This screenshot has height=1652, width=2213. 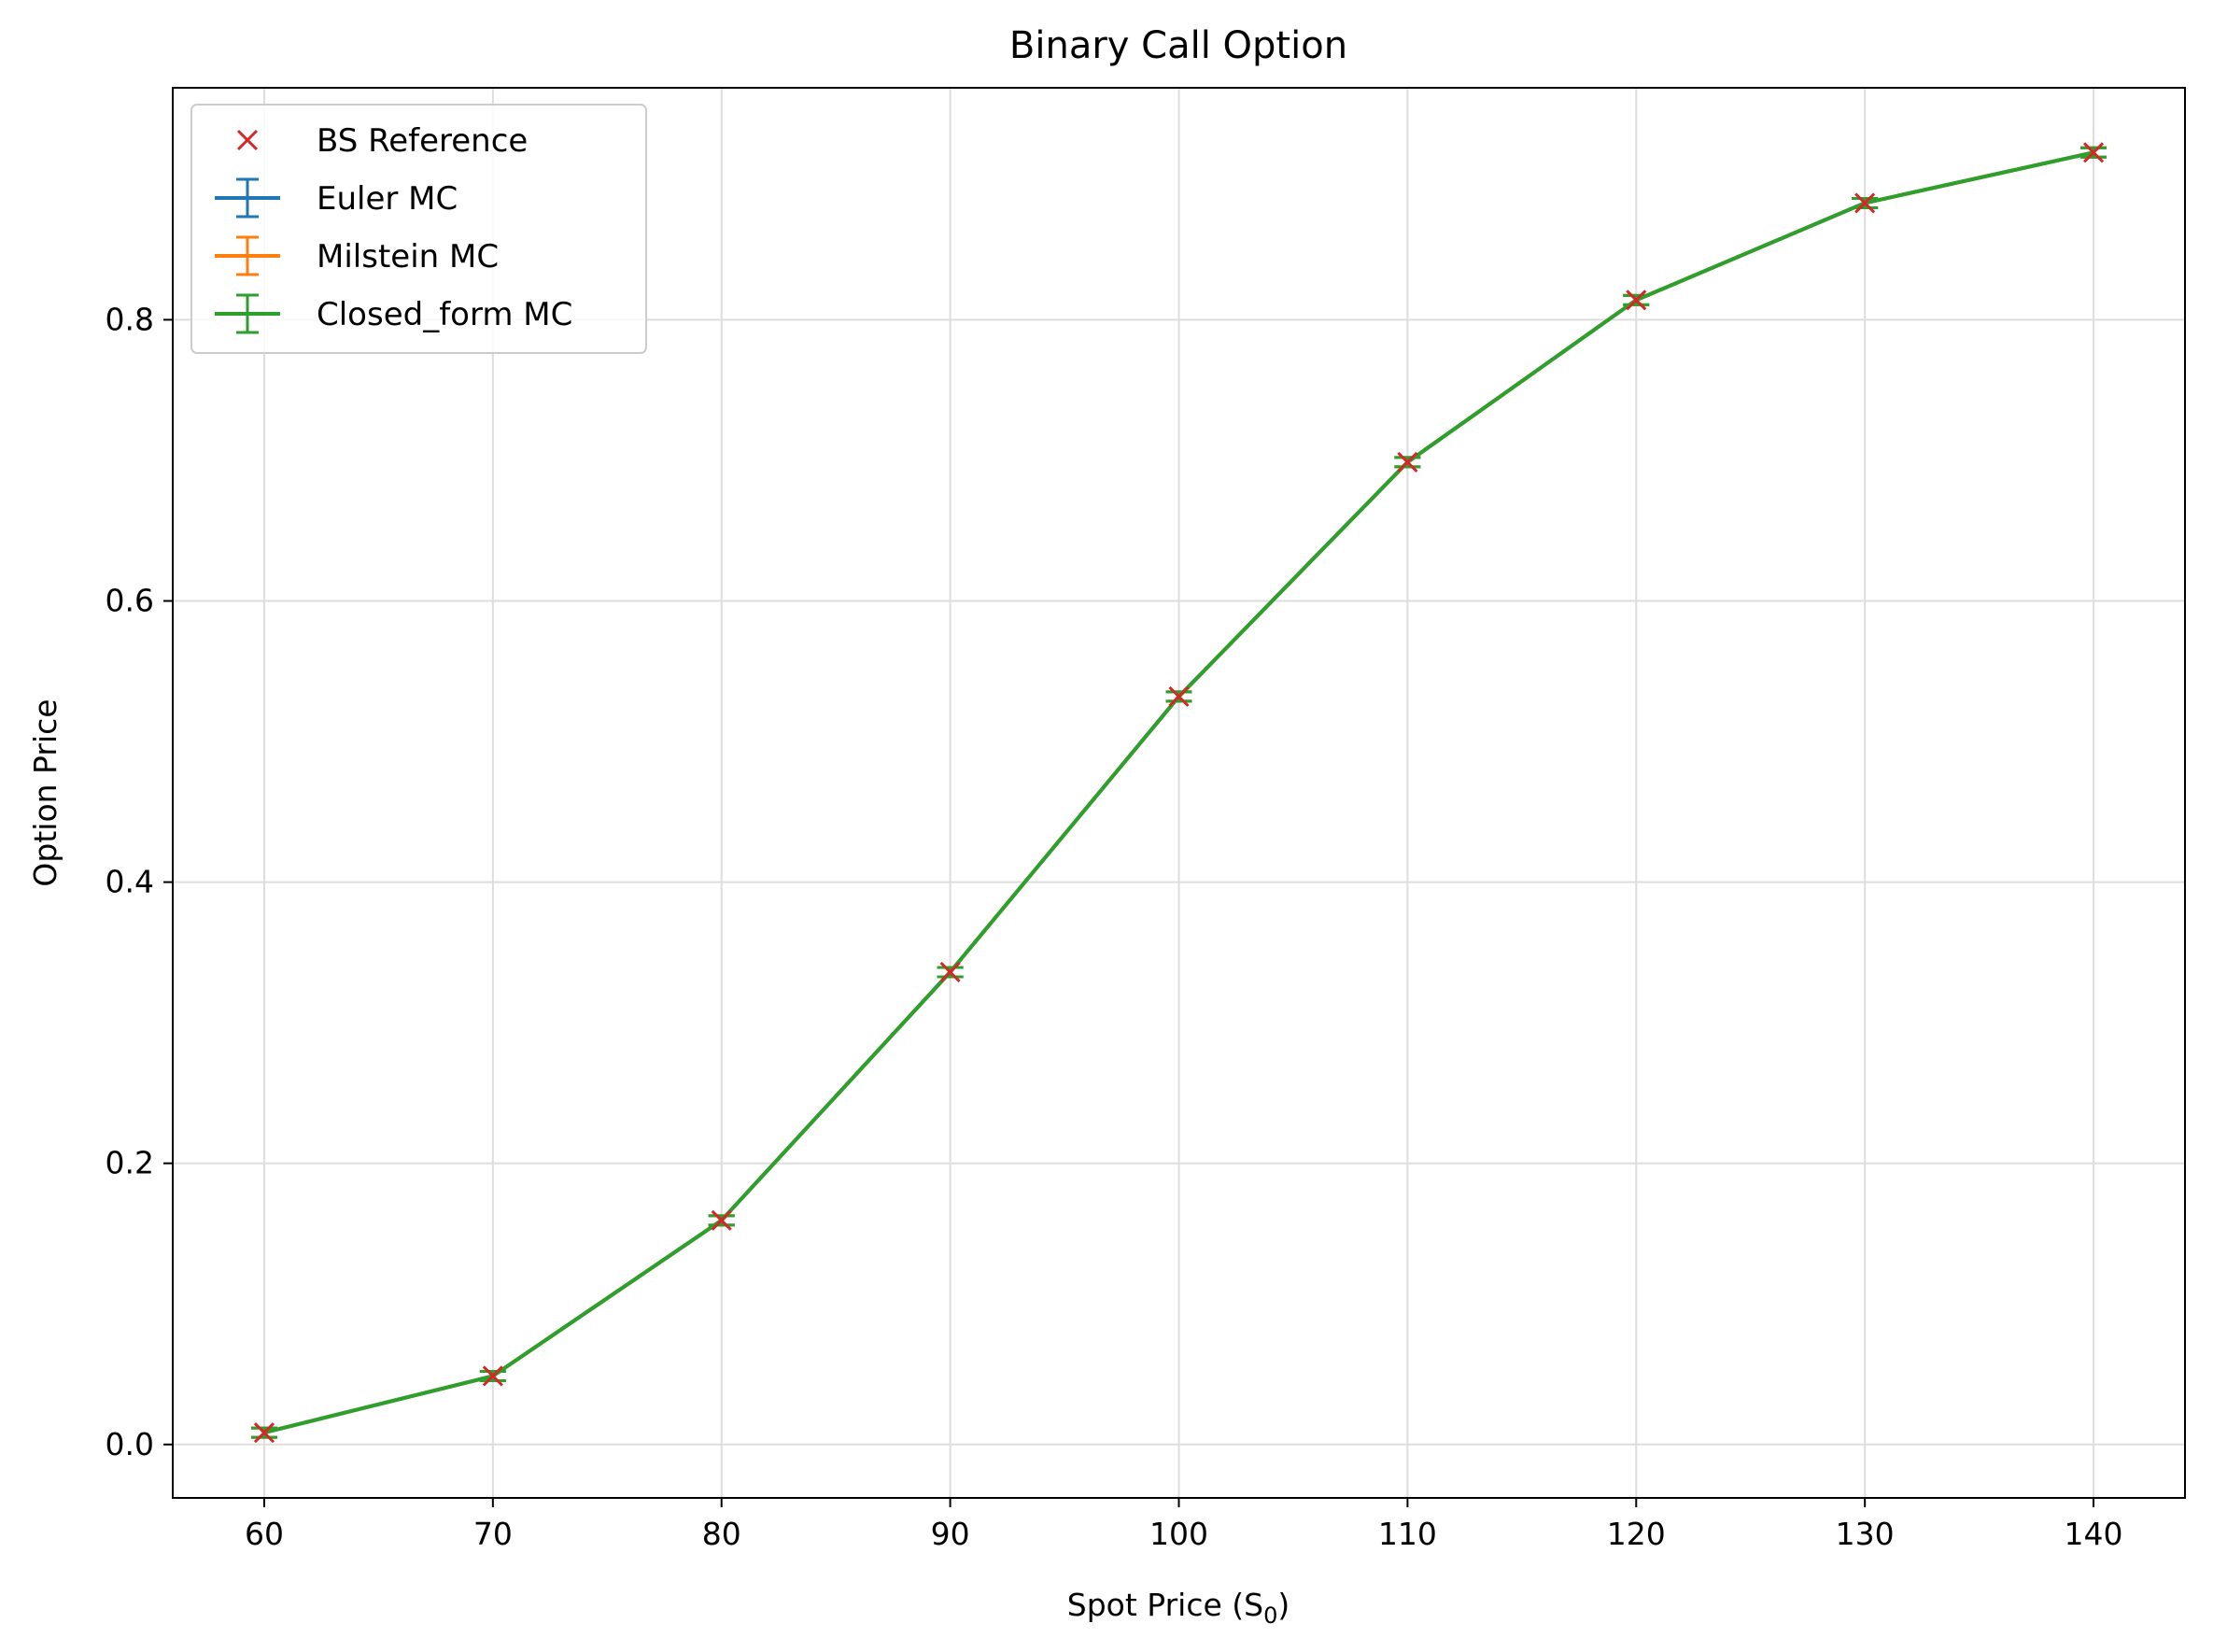 What do you see at coordinates (445, 314) in the screenshot?
I see `legend-label: Closed_form MC` at bounding box center [445, 314].